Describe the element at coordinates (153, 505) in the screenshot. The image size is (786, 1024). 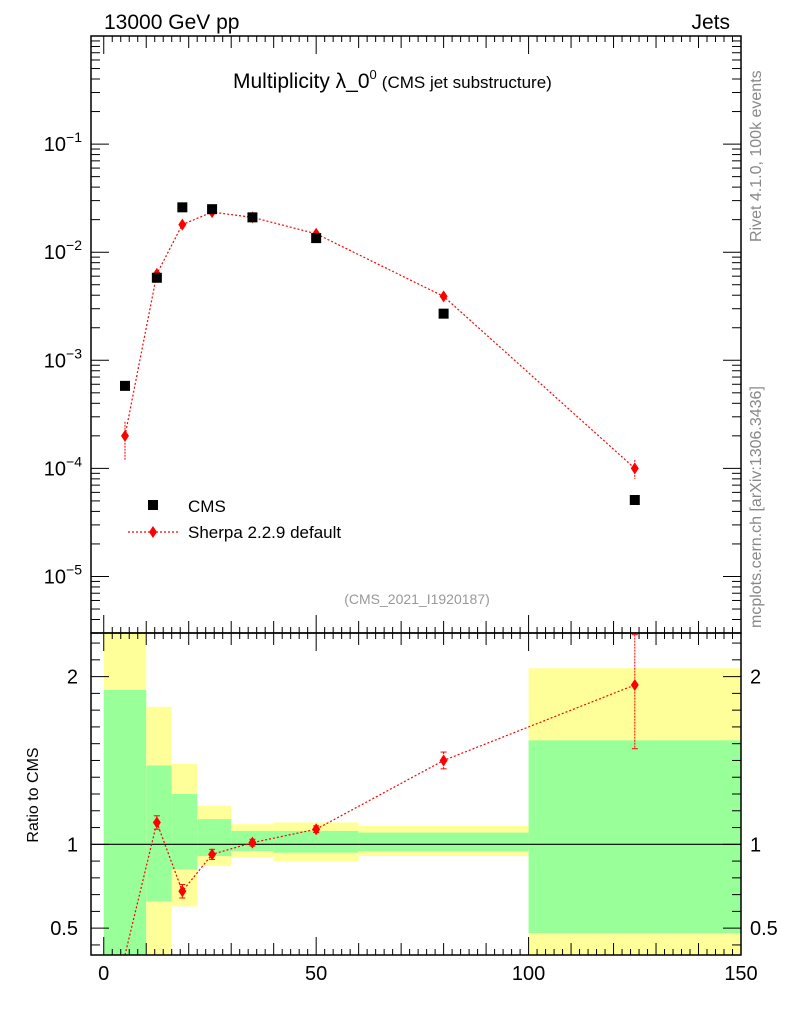
I see `legend-cms-marker` at that location.